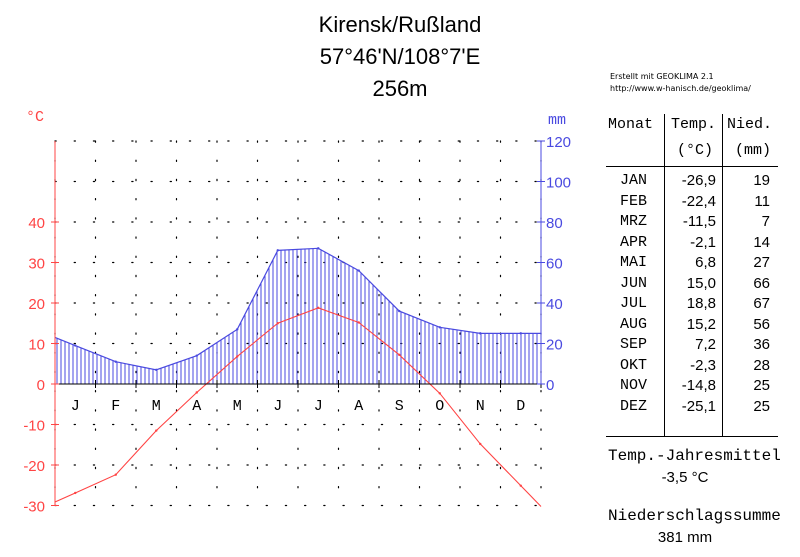 The height and width of the screenshot is (557, 800). I want to click on station-name: Kirensk/Rußland, so click(400, 24).